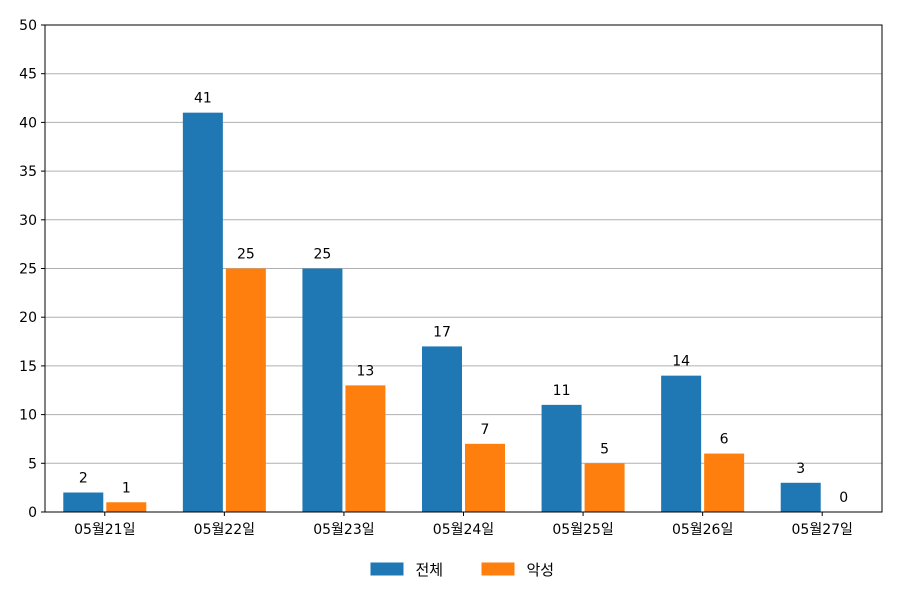 This screenshot has width=900, height=604. I want to click on y-tick-label: 5, so click(32, 464).